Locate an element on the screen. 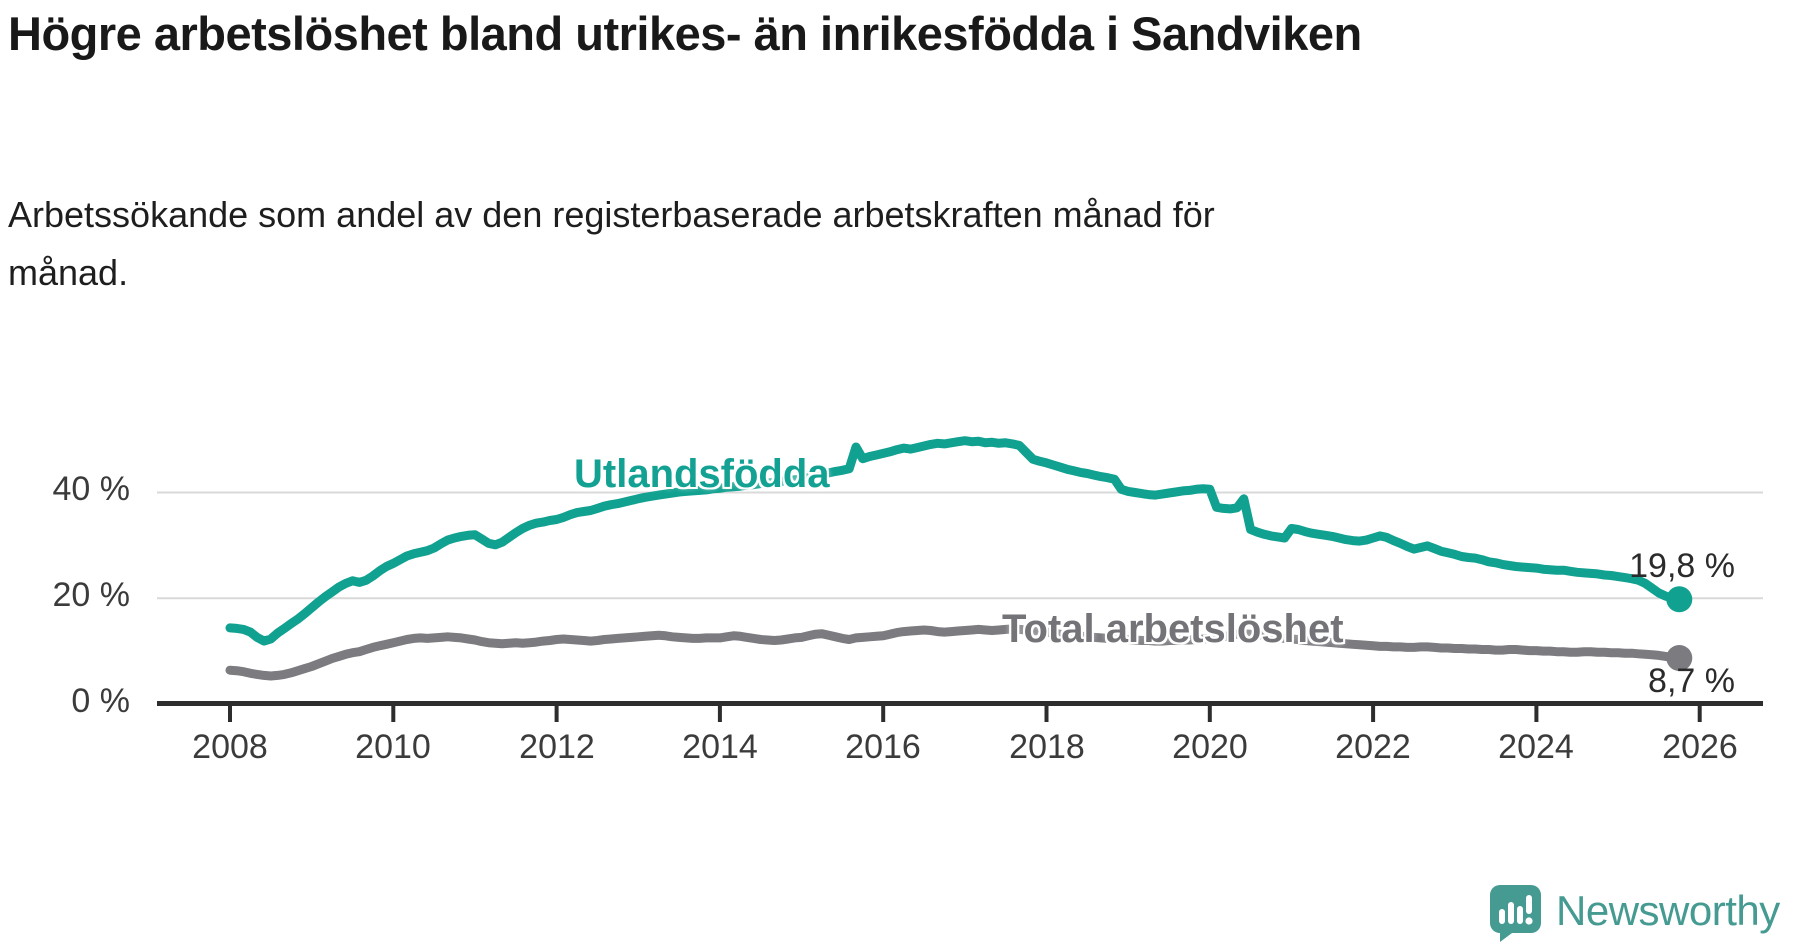 This screenshot has width=1800, height=948. utlandsfodda-end-dot is located at coordinates (1679, 599).